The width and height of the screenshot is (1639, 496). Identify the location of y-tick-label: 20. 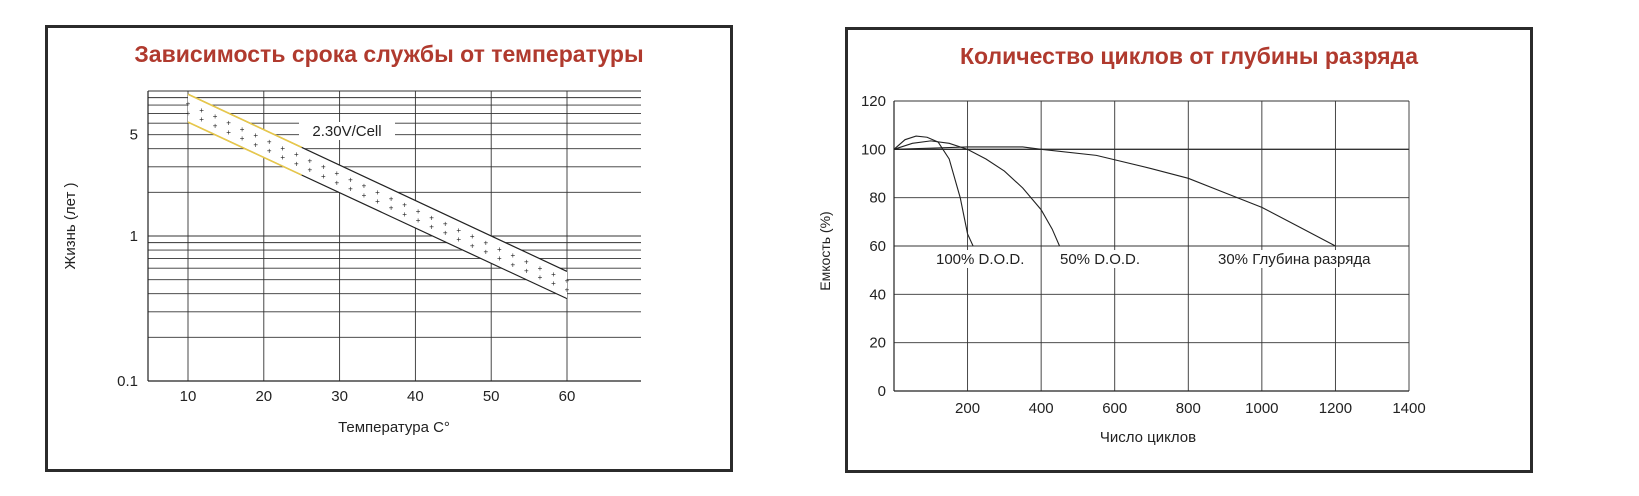
(877, 343).